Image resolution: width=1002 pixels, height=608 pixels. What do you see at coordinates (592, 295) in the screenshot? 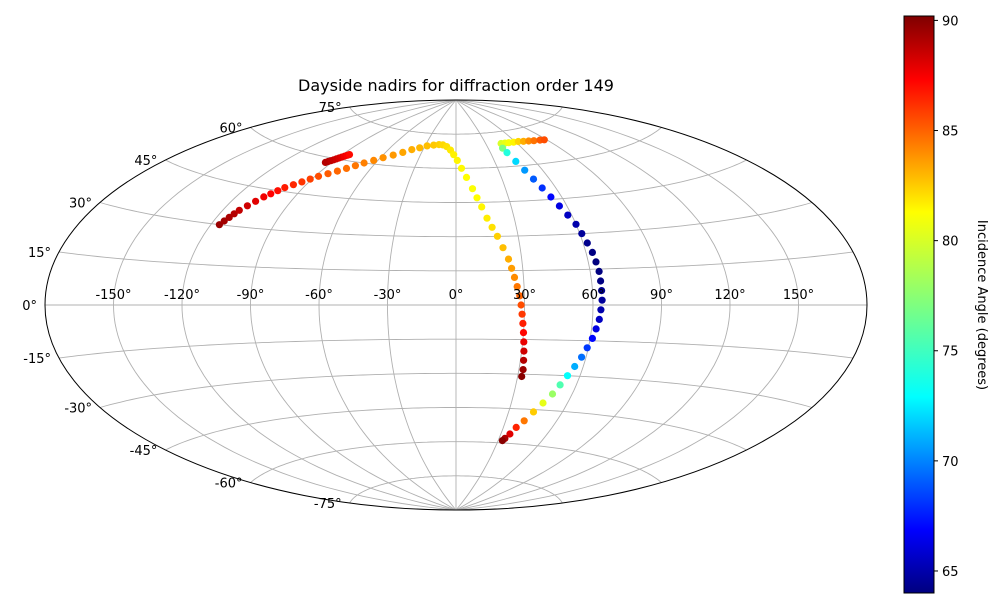
I see `x-tick-label: 60°` at bounding box center [592, 295].